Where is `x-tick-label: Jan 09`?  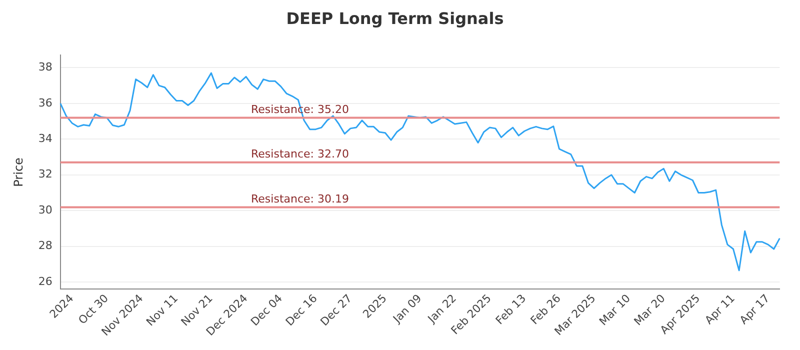
x-tick-label: Jan 09 is located at coordinates (407, 309).